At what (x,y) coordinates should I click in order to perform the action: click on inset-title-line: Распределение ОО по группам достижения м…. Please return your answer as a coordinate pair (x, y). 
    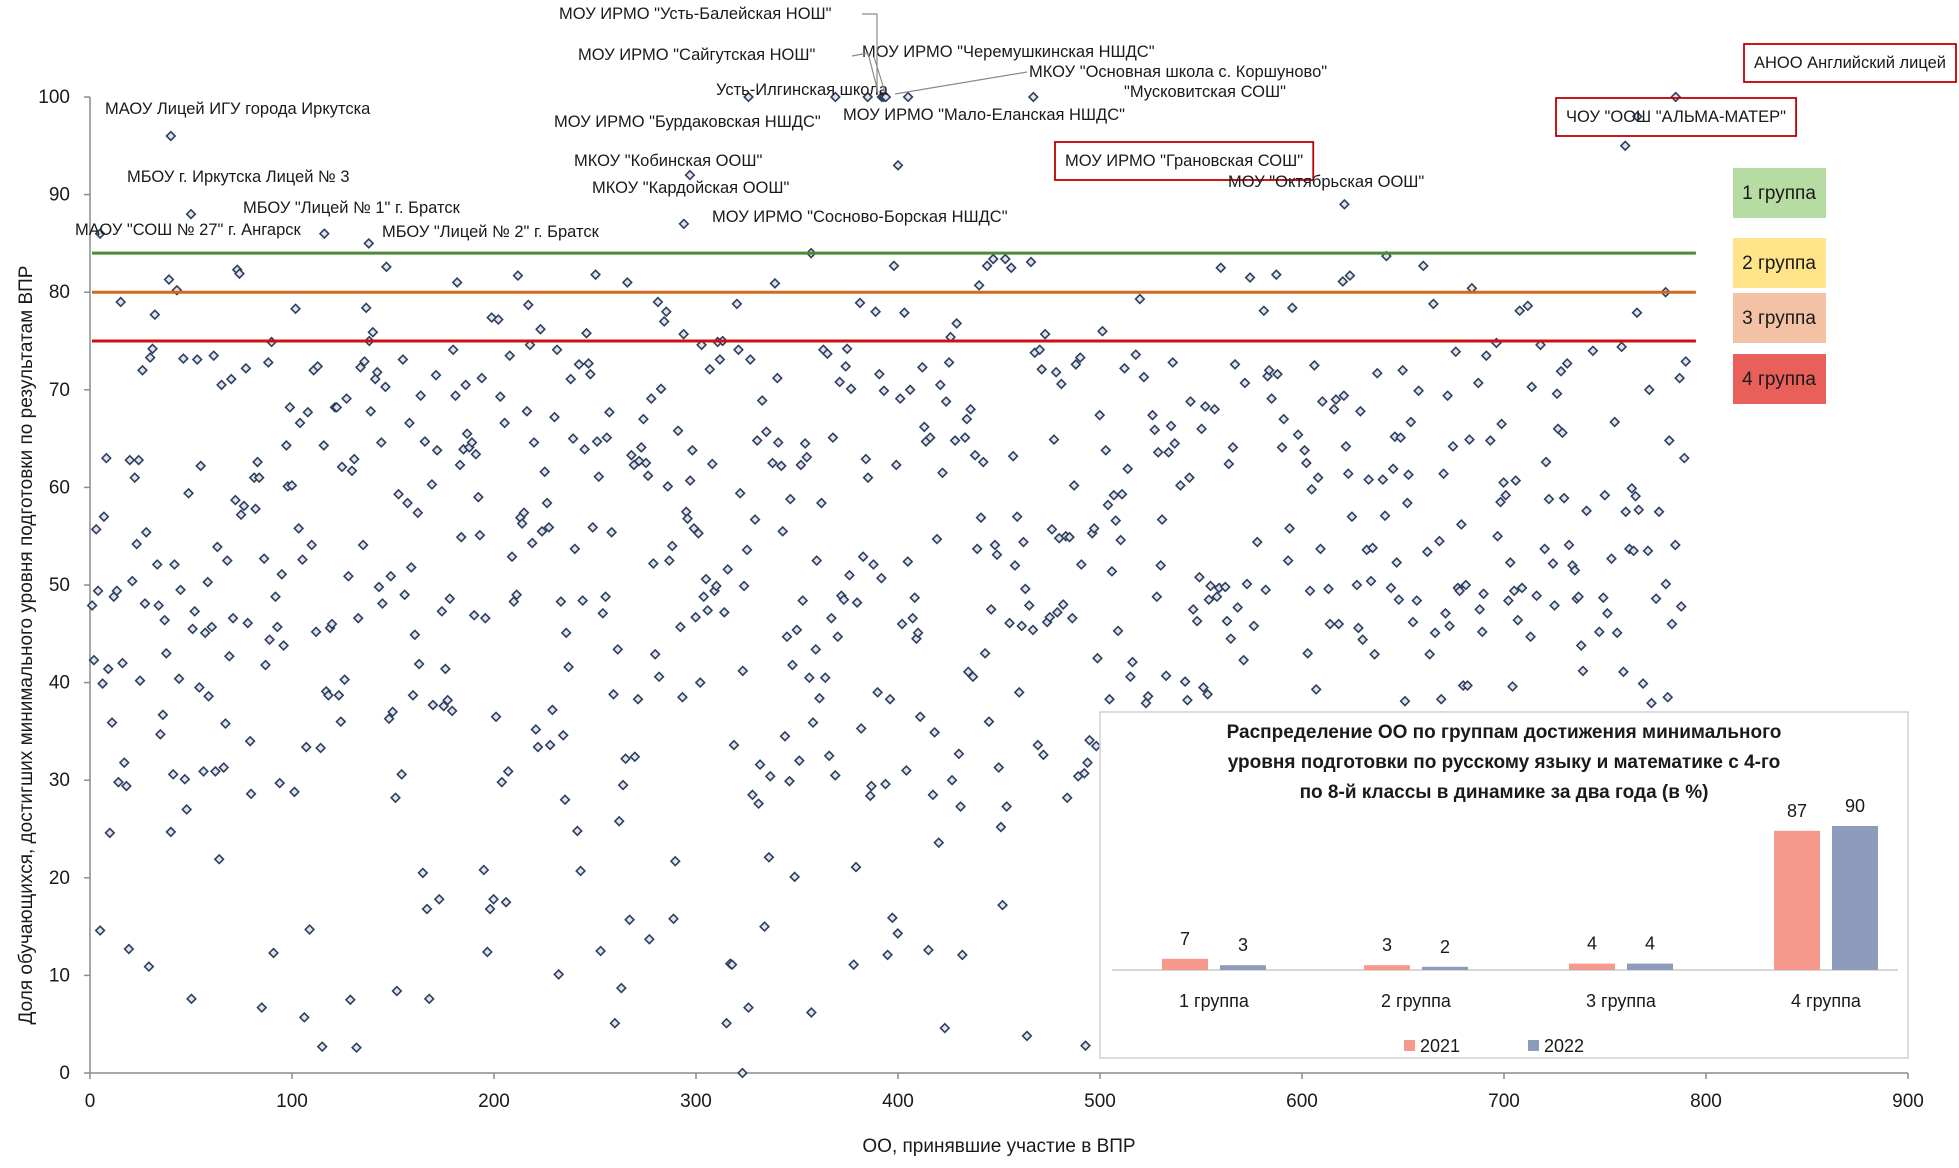
    Looking at the image, I should click on (1504, 732).